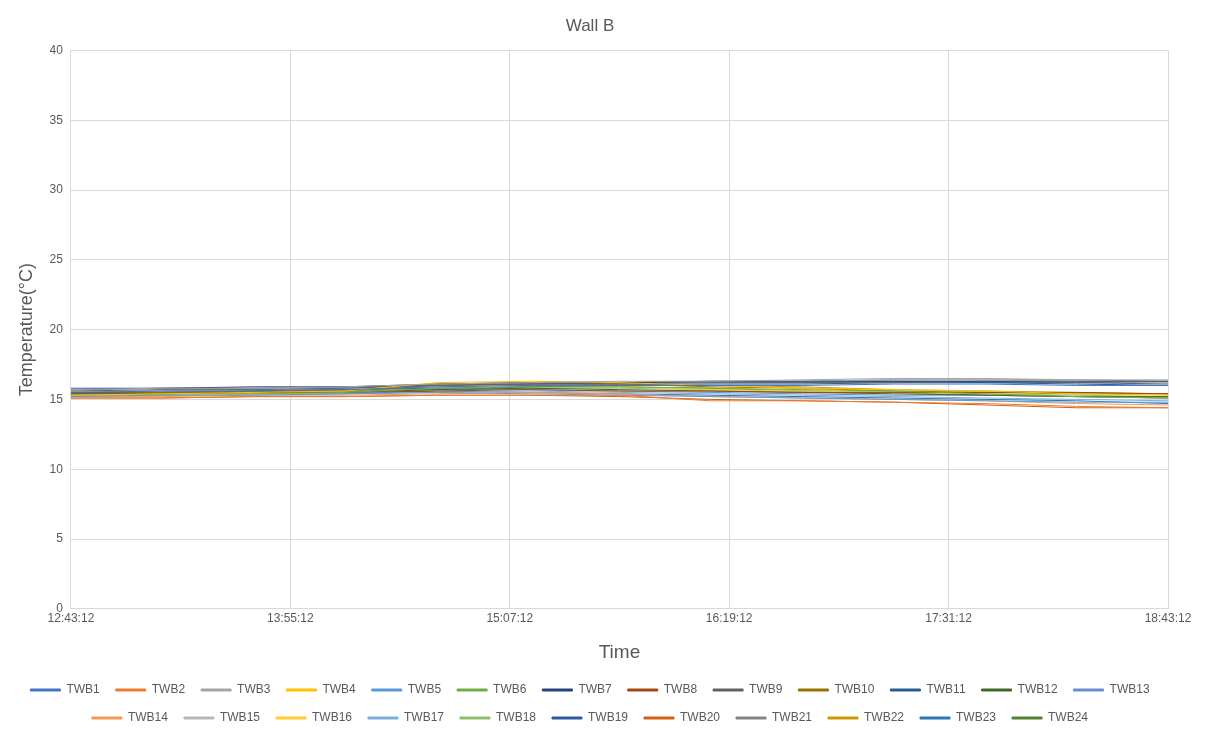 This screenshot has width=1208, height=747. What do you see at coordinates (608, 717) in the screenshot?
I see `legend-label: TWB19` at bounding box center [608, 717].